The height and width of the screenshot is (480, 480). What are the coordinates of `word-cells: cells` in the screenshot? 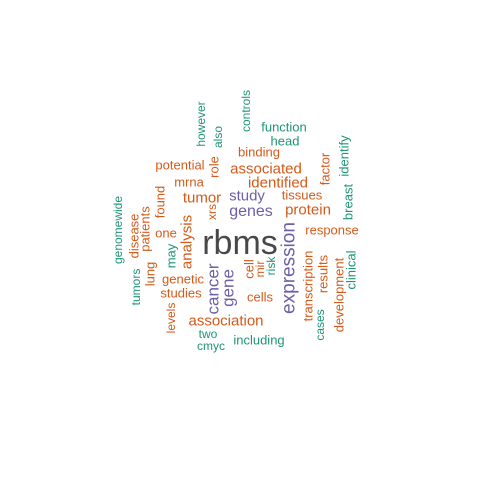 It's located at (260, 297).